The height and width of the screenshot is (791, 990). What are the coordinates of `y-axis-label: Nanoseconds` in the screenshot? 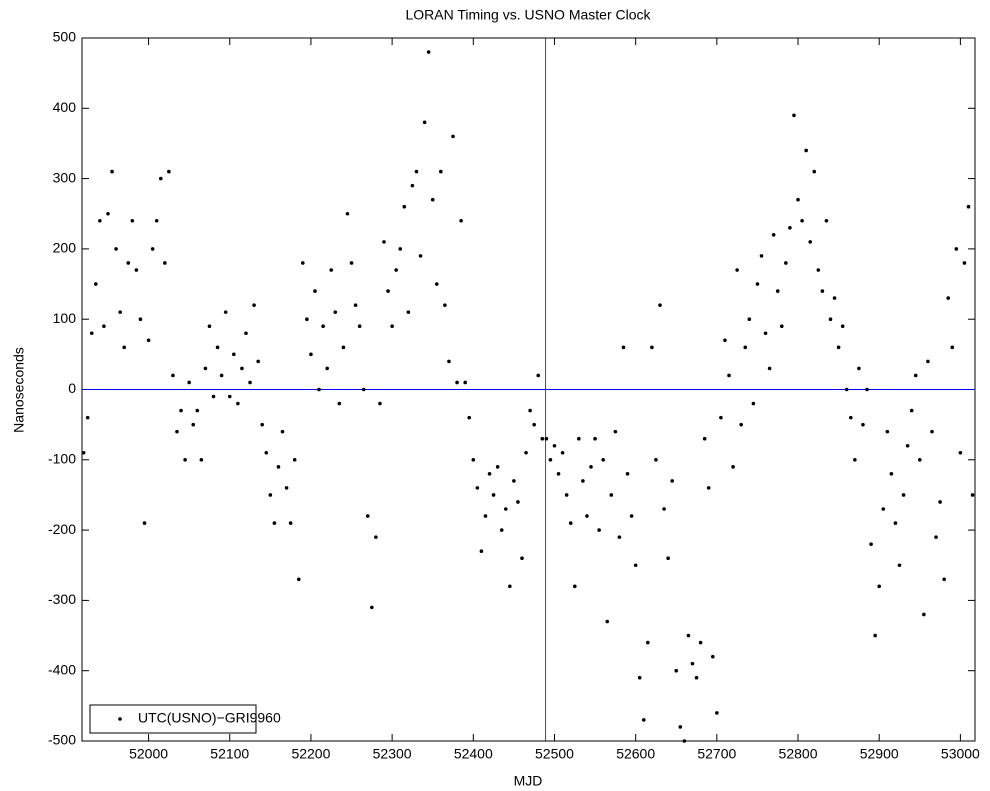 It's located at (19, 390).